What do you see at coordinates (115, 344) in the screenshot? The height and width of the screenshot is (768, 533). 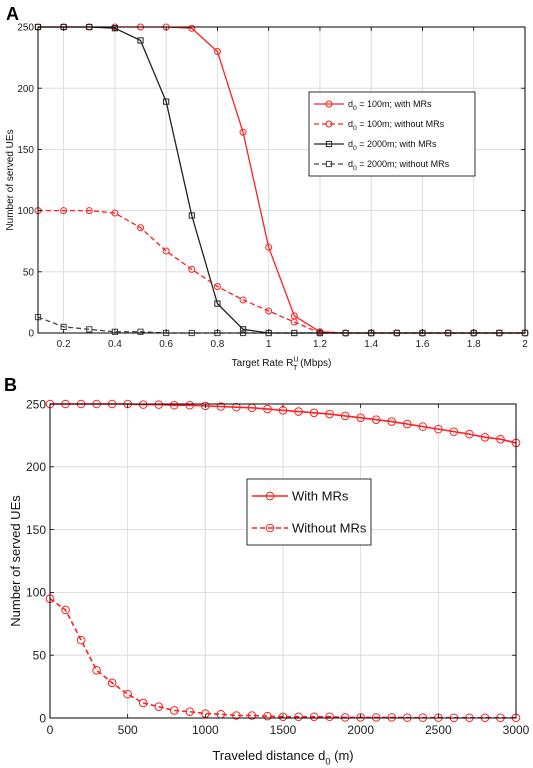 I see `x-tick-label: 0.4` at bounding box center [115, 344].